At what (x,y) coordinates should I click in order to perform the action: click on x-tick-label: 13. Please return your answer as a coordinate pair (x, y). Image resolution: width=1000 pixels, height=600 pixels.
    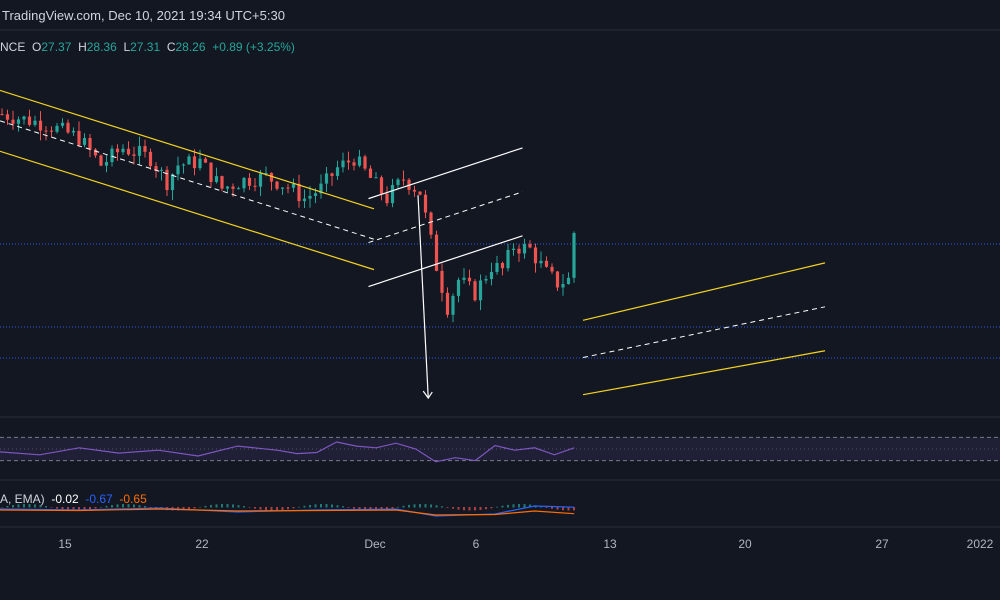
    Looking at the image, I should click on (610, 544).